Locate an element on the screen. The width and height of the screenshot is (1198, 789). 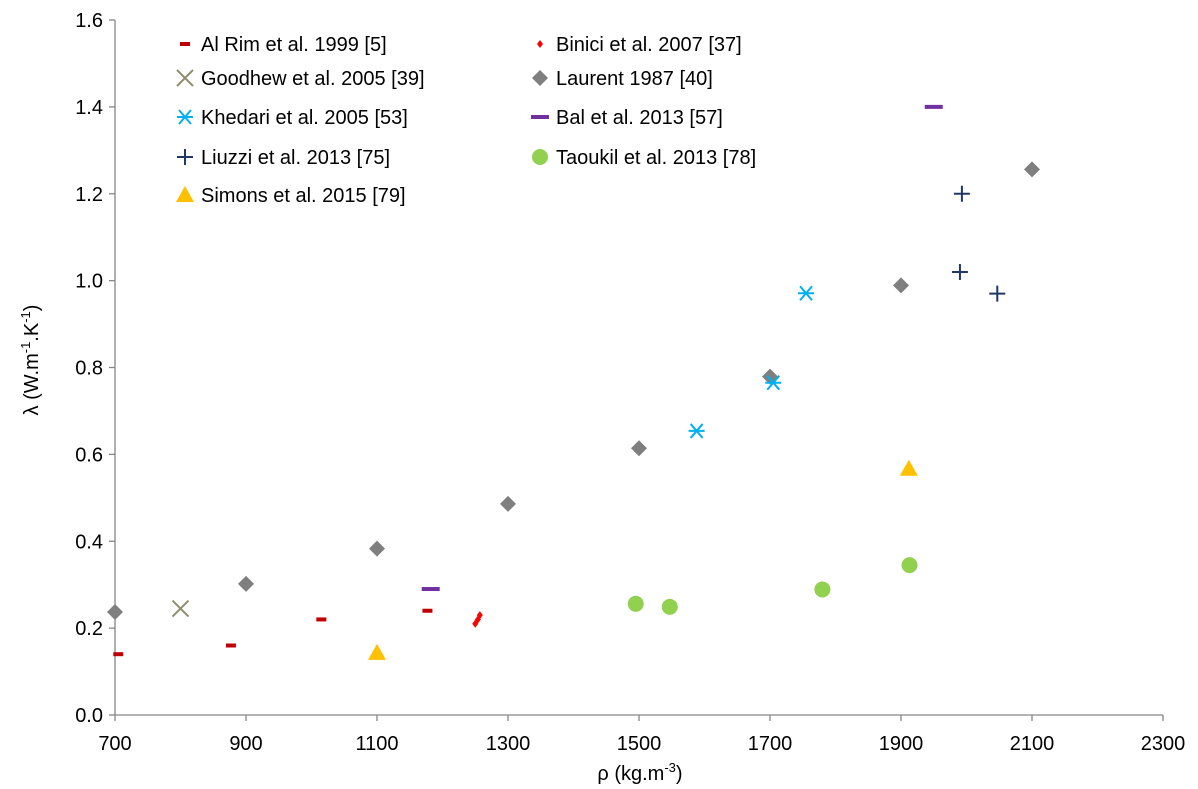
legend-label: Taoukil et al. 2013 [78] is located at coordinates (656, 158).